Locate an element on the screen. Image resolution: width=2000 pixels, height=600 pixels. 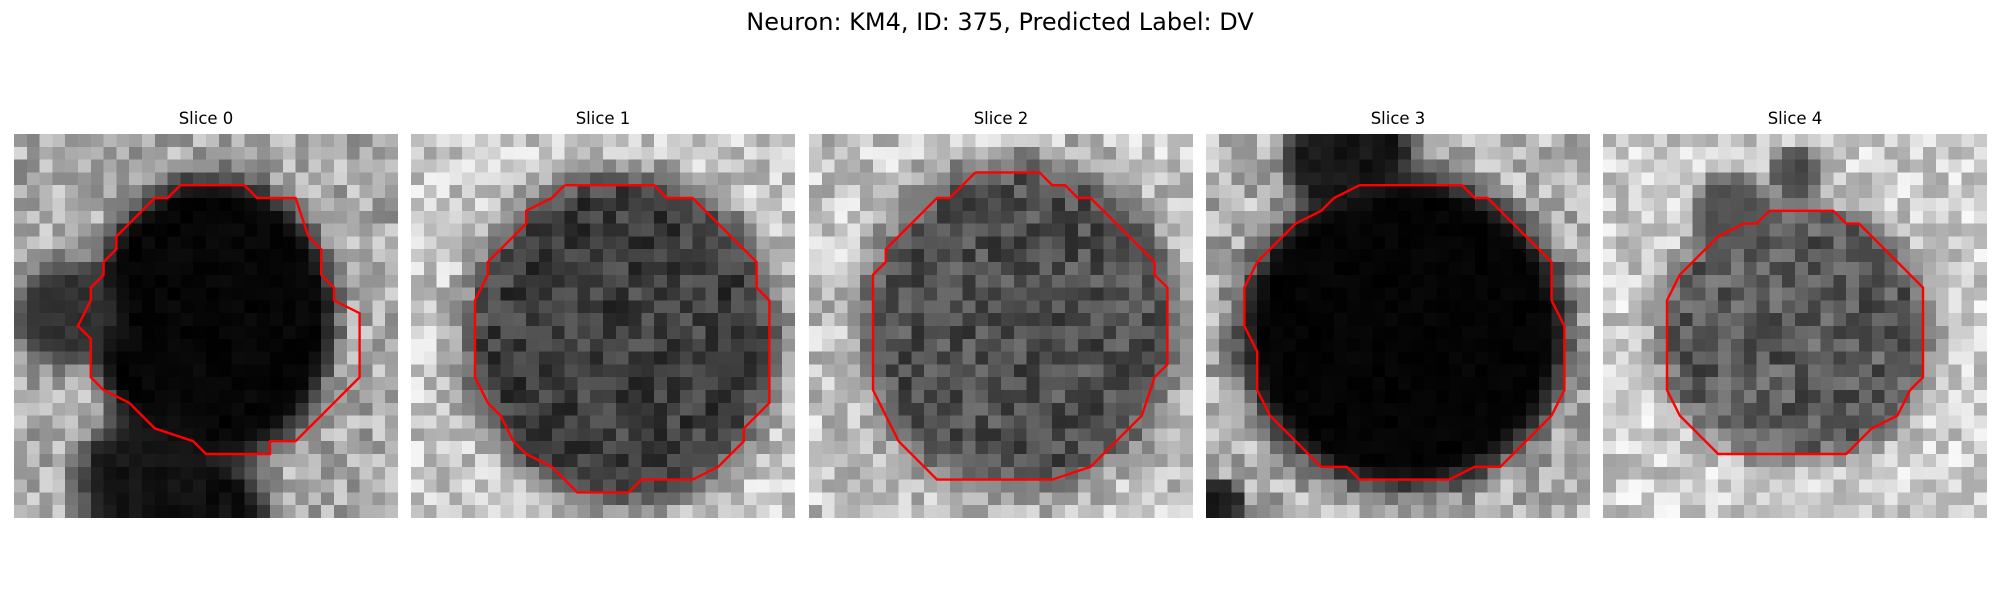
slice-title: Slice 0 is located at coordinates (206, 118).